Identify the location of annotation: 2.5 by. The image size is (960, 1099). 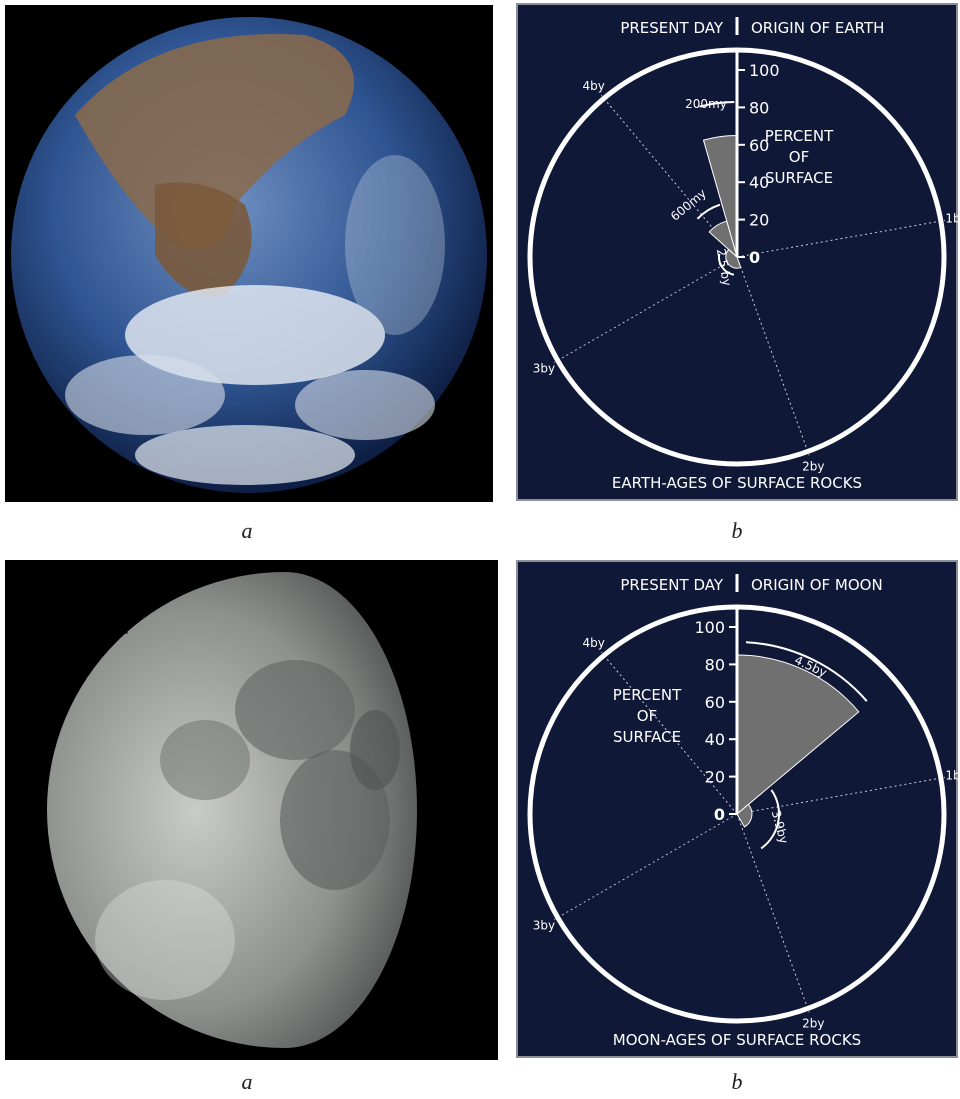
(724, 267).